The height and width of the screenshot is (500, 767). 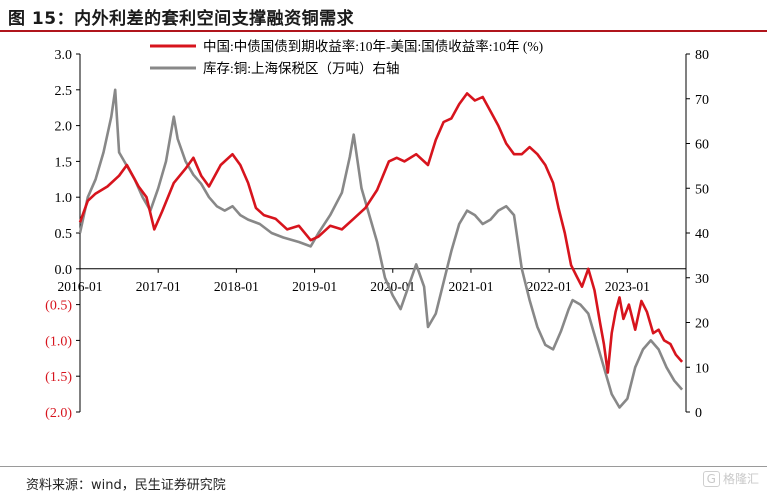 I want to click on left-tick-label: 2.5, so click(x=64, y=91).